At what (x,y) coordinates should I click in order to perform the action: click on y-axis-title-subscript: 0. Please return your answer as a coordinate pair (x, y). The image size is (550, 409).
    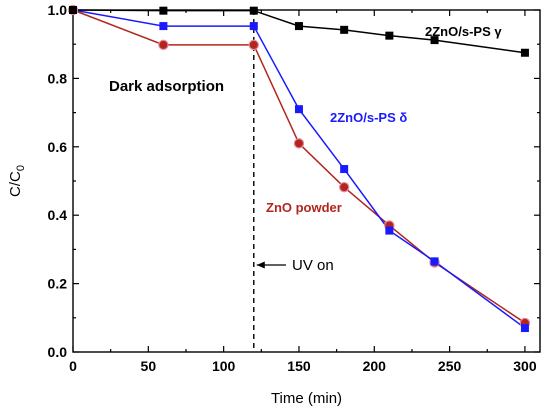
    Looking at the image, I should click on (21, 168).